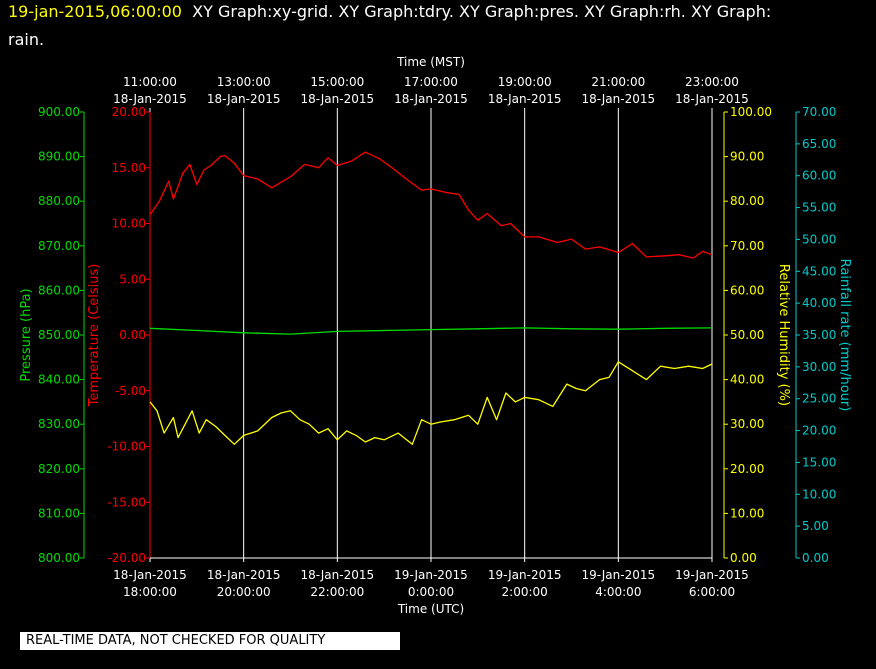 This screenshot has height=669, width=876. Describe the element at coordinates (59, 201) in the screenshot. I see `pressure-tick-label: 880.00` at that location.